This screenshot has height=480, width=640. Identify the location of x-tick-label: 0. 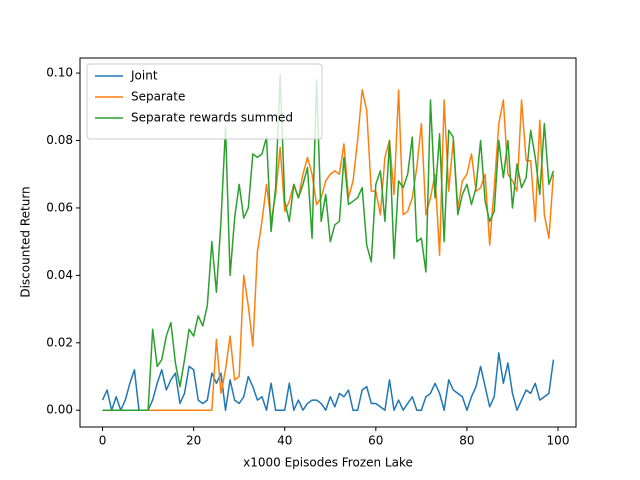
(103, 441).